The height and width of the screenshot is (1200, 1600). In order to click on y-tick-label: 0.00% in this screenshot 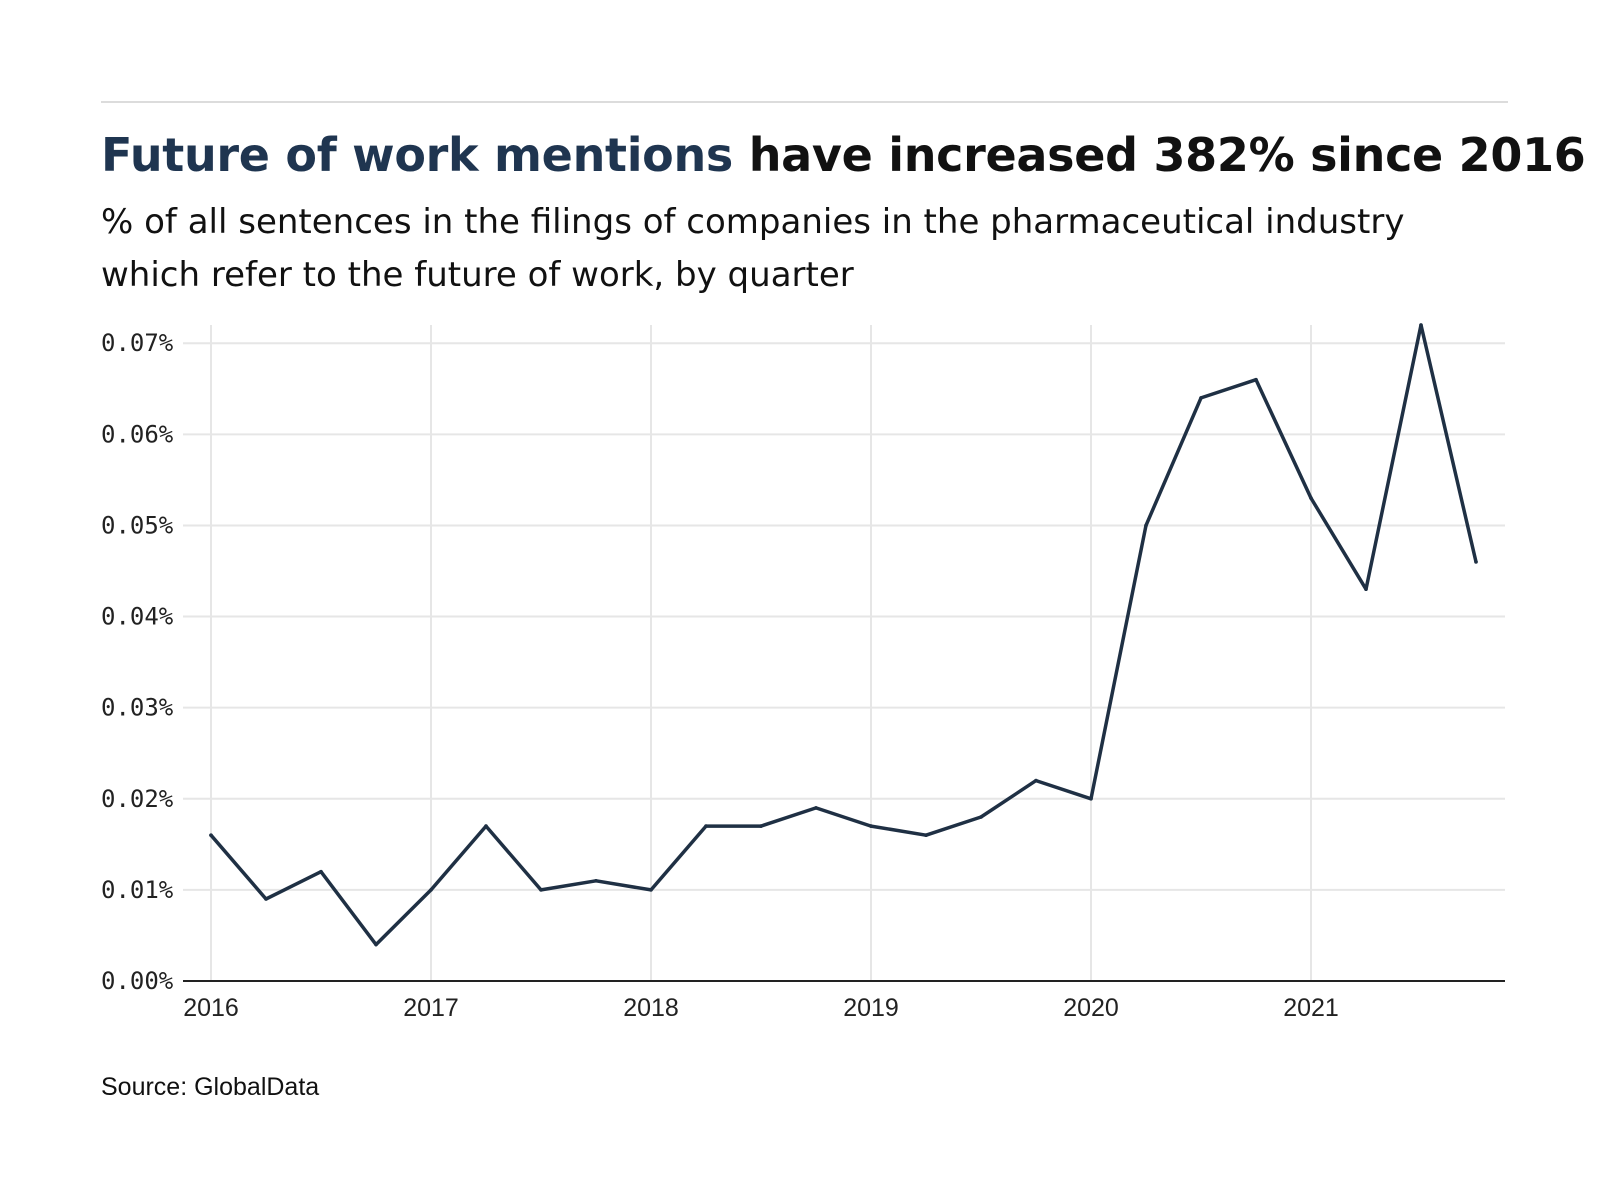, I will do `click(137, 981)`.